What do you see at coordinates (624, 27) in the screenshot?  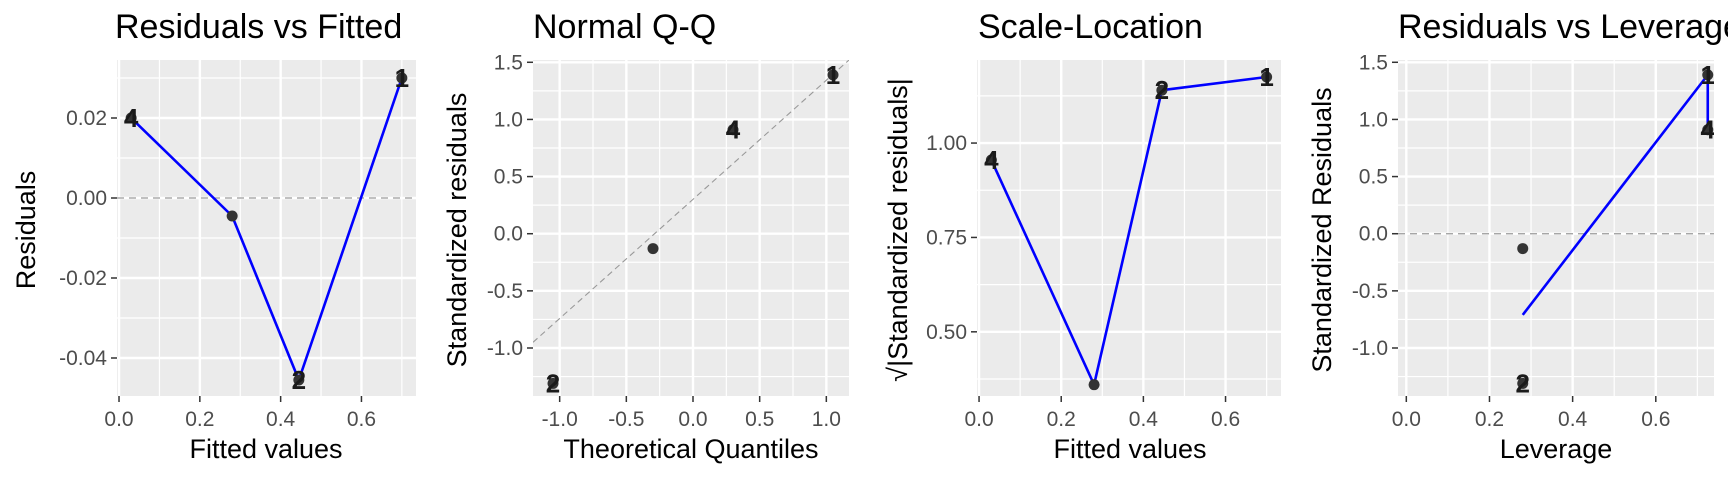 I see `panel-title: Normal Q-Q` at bounding box center [624, 27].